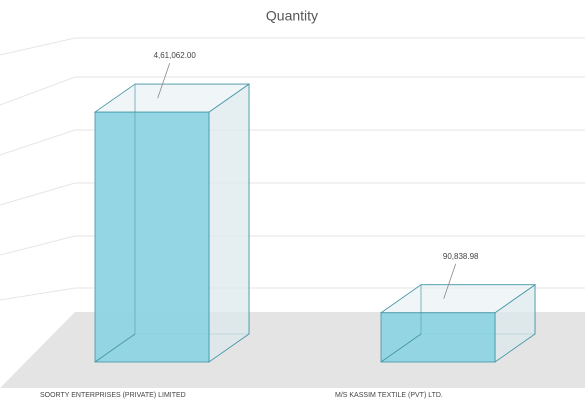  I want to click on bar-side, so click(229, 223).